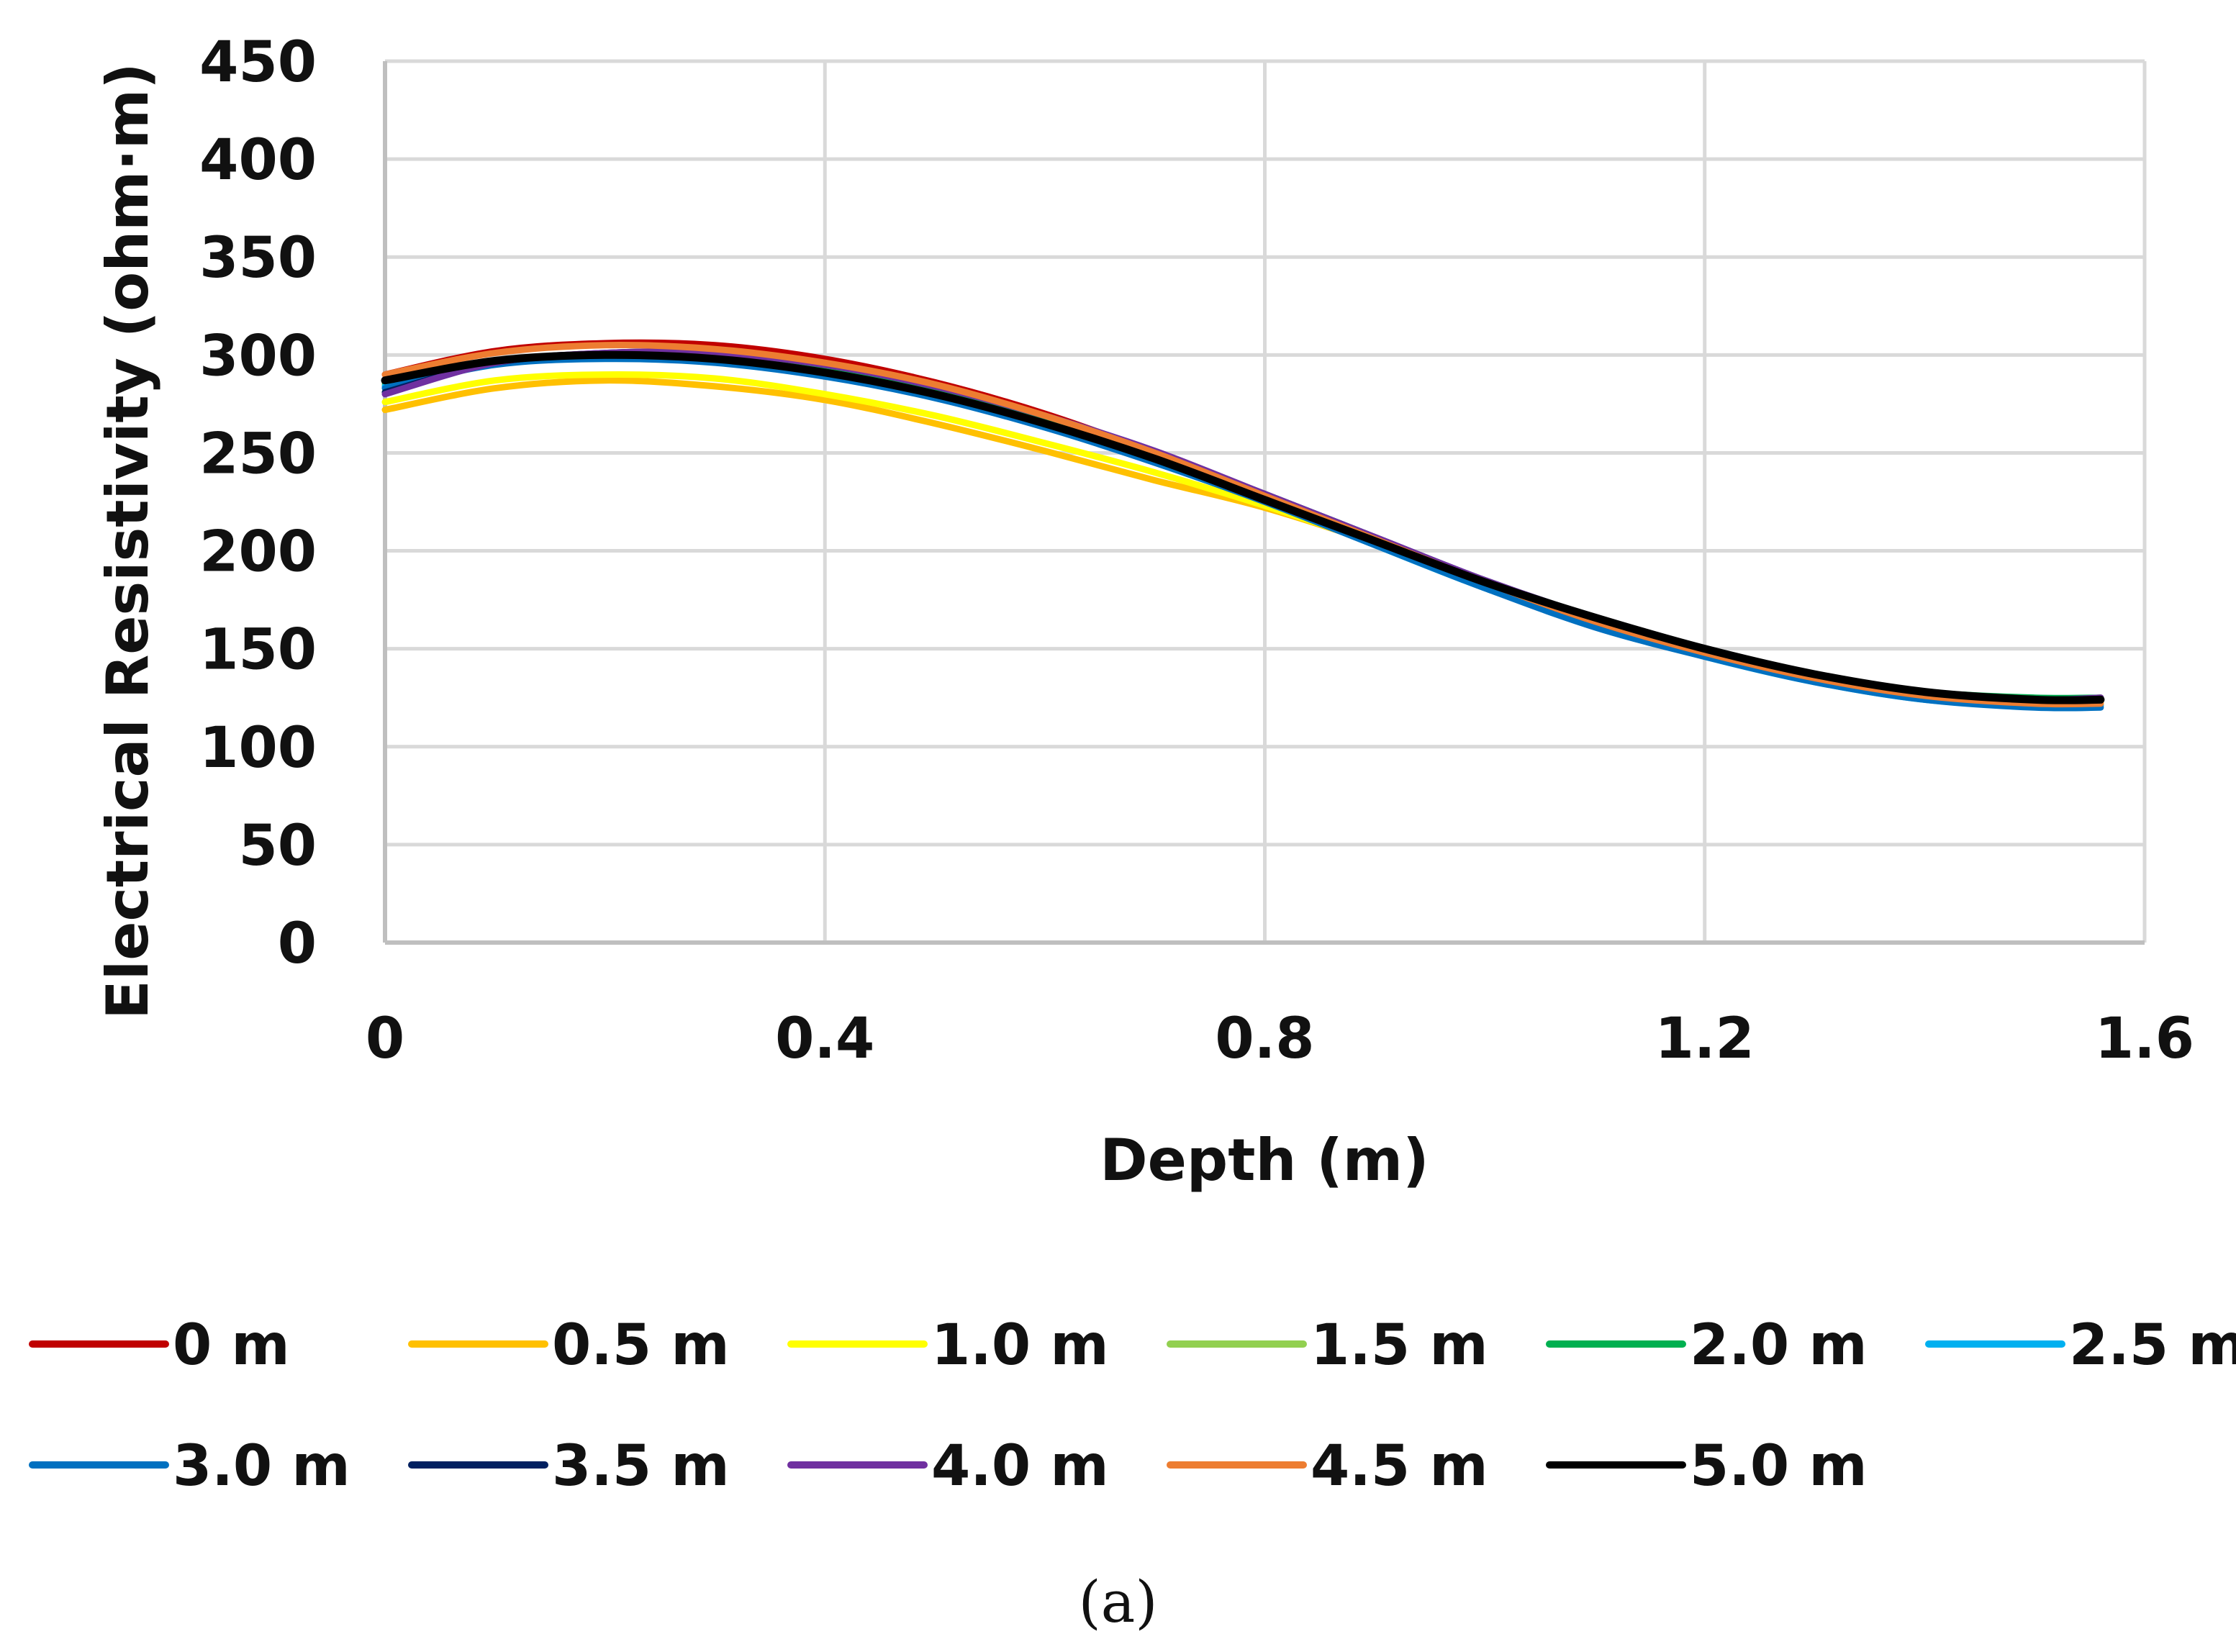 The image size is (2236, 1652). What do you see at coordinates (258, 552) in the screenshot?
I see `y-tick-label: 200` at bounding box center [258, 552].